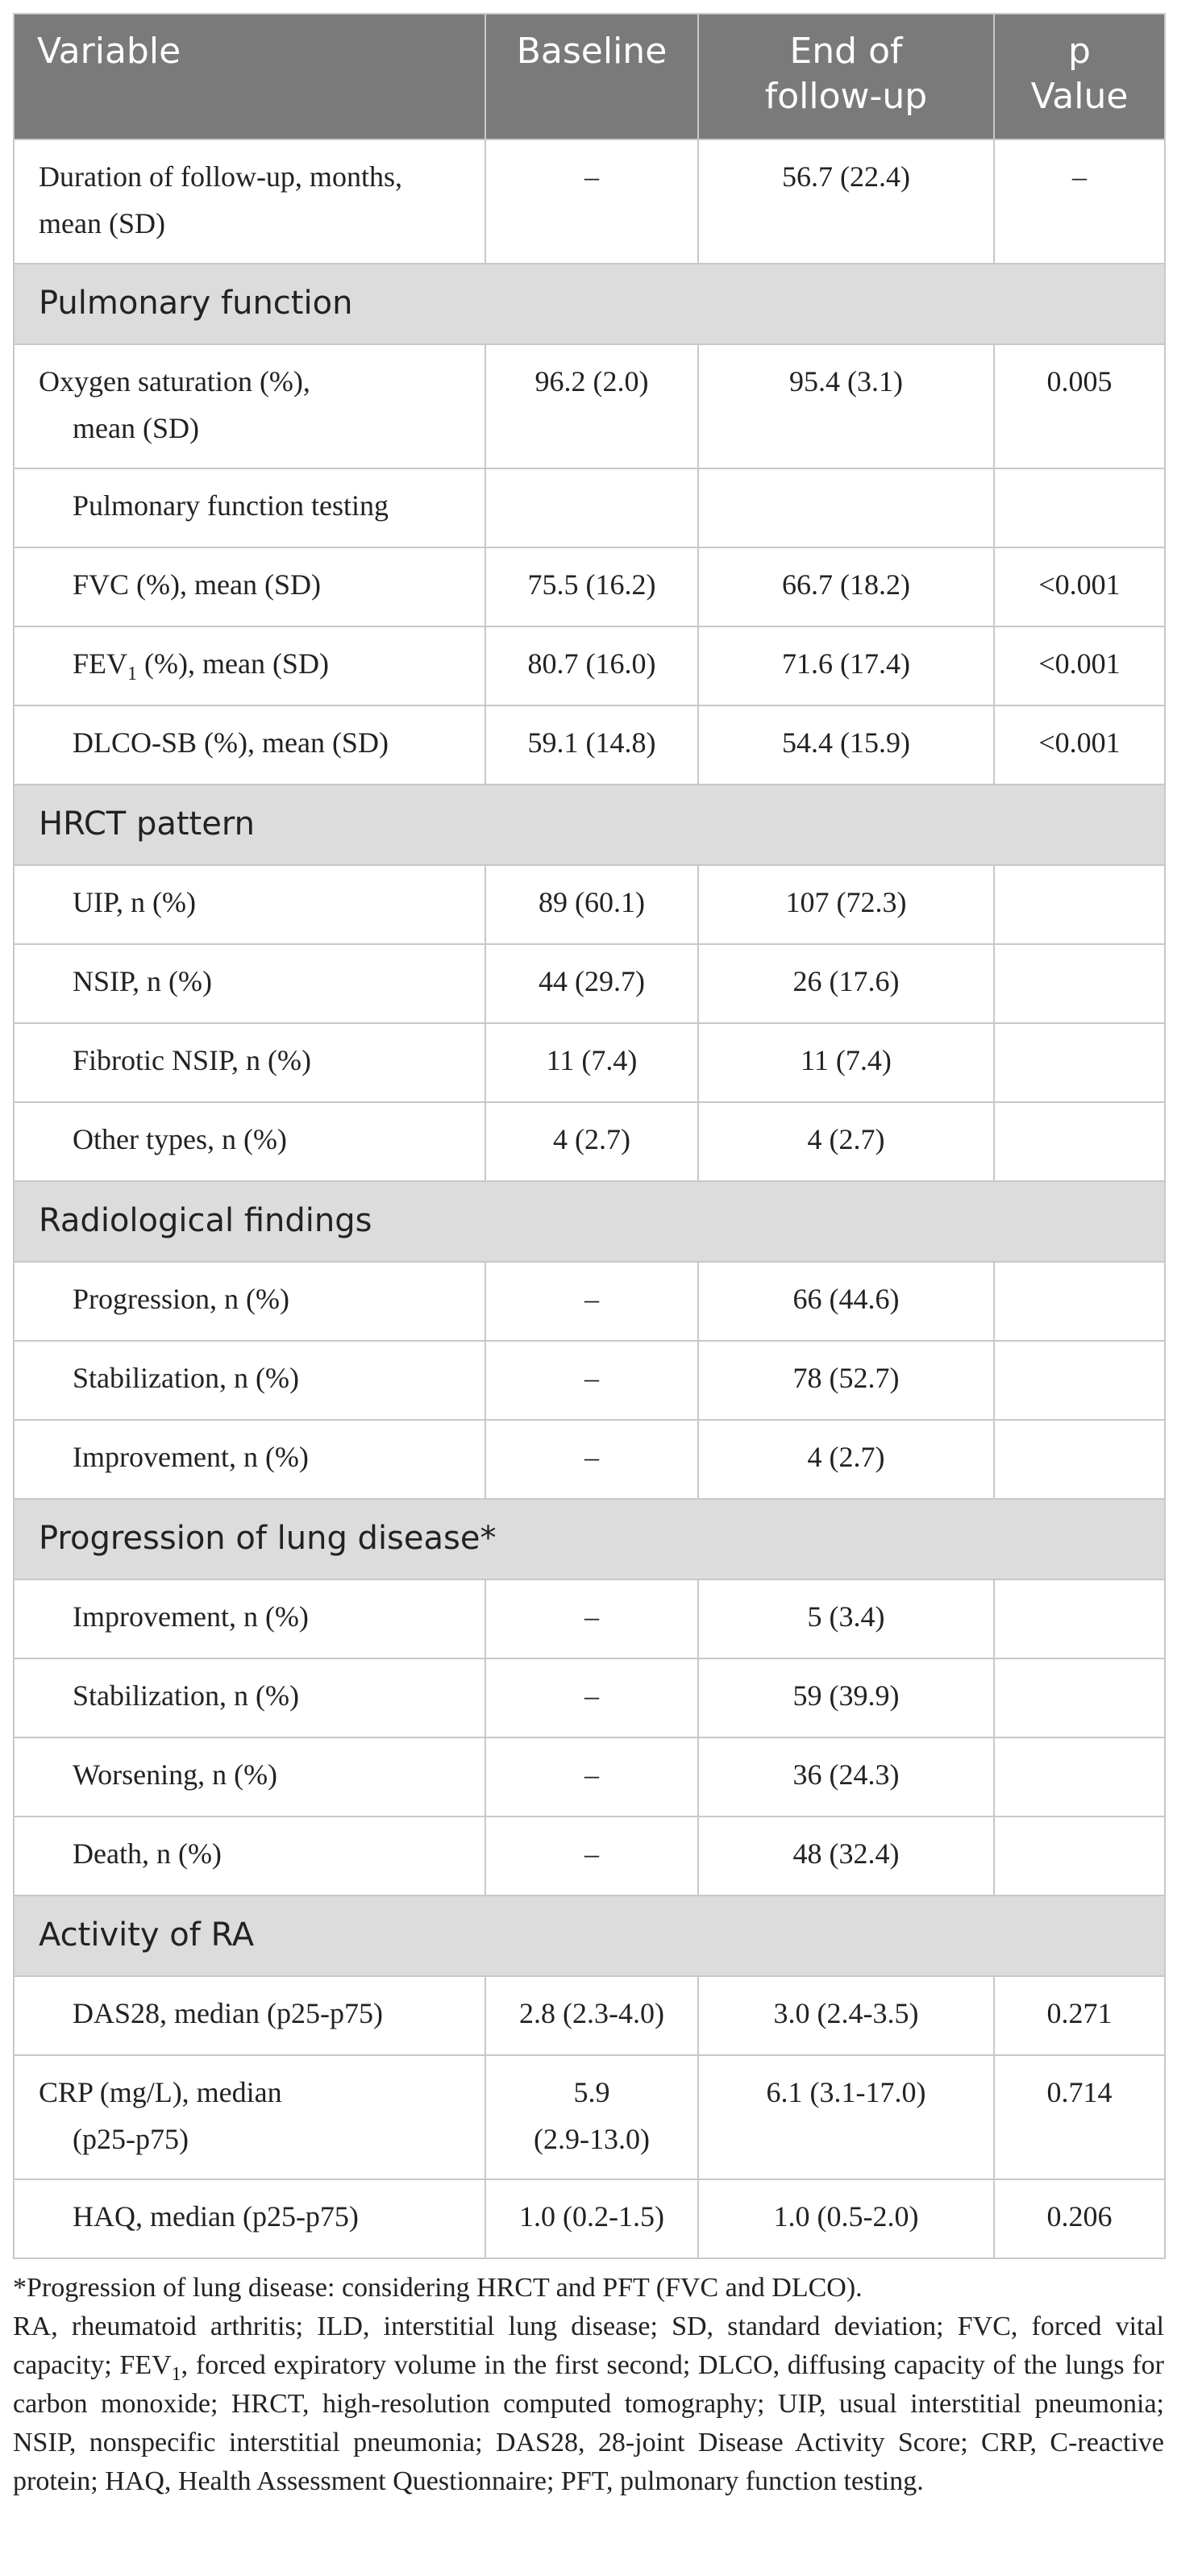  I want to click on cell-baseline: 2.8 (2.3-4.0), so click(592, 2016).